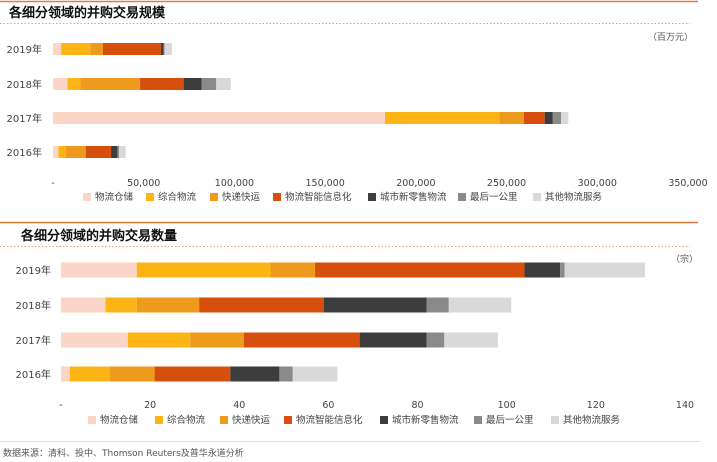 The width and height of the screenshot is (717, 462). I want to click on chart-2-unit: （宗）, so click(684, 259).